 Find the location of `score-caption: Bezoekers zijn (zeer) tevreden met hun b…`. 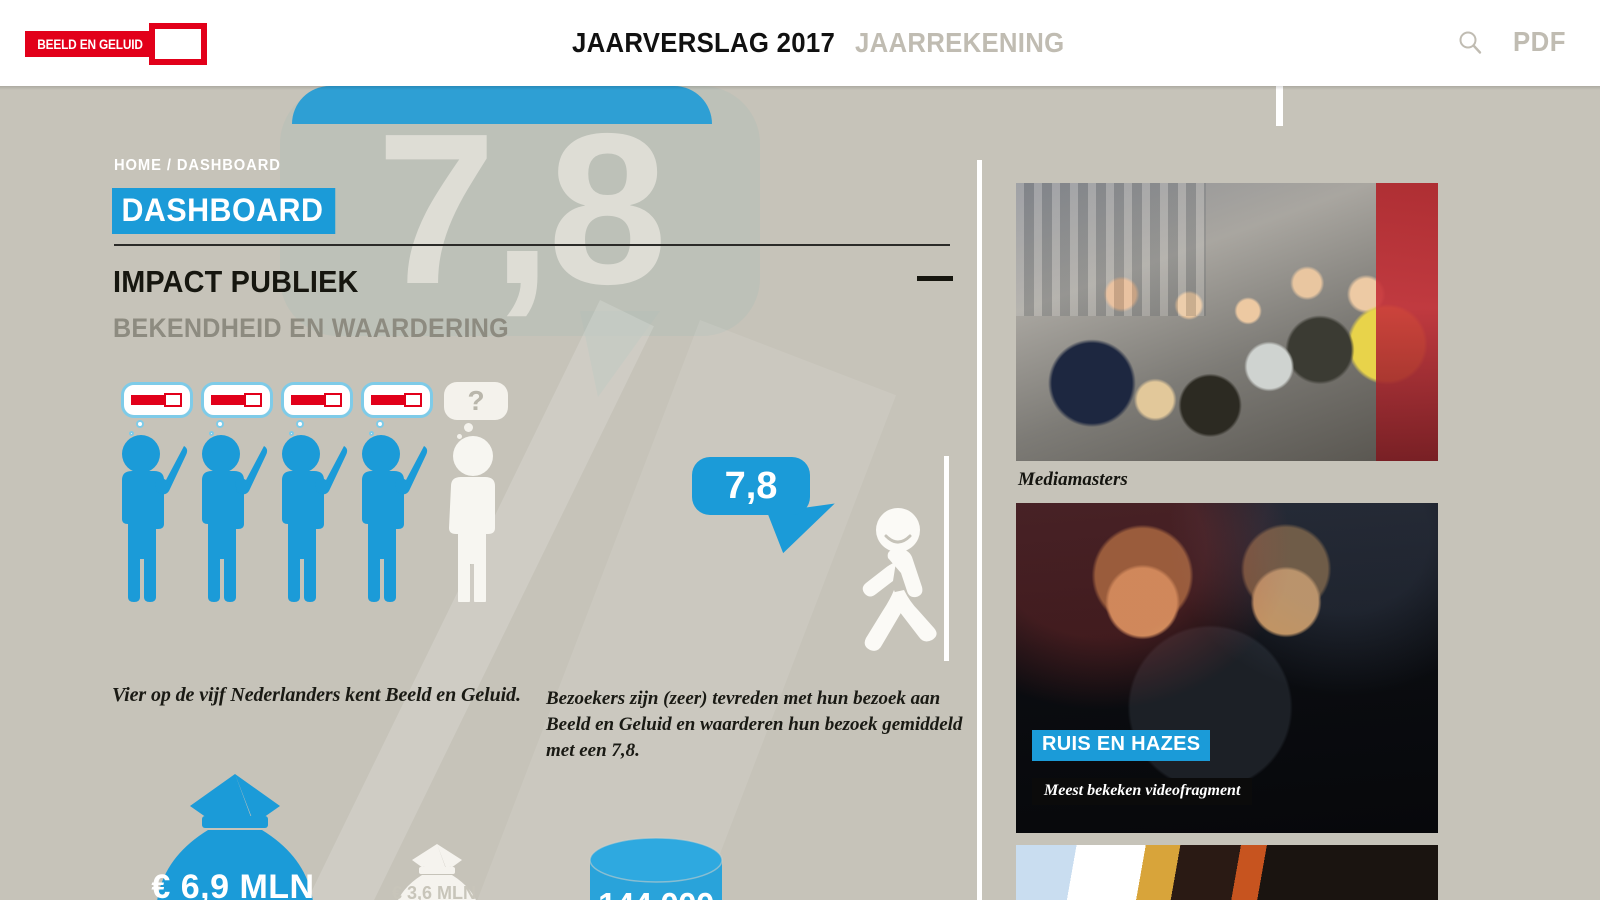

score-caption: Bezoekers zijn (zeer) tevreden met hun b… is located at coordinates (754, 724).